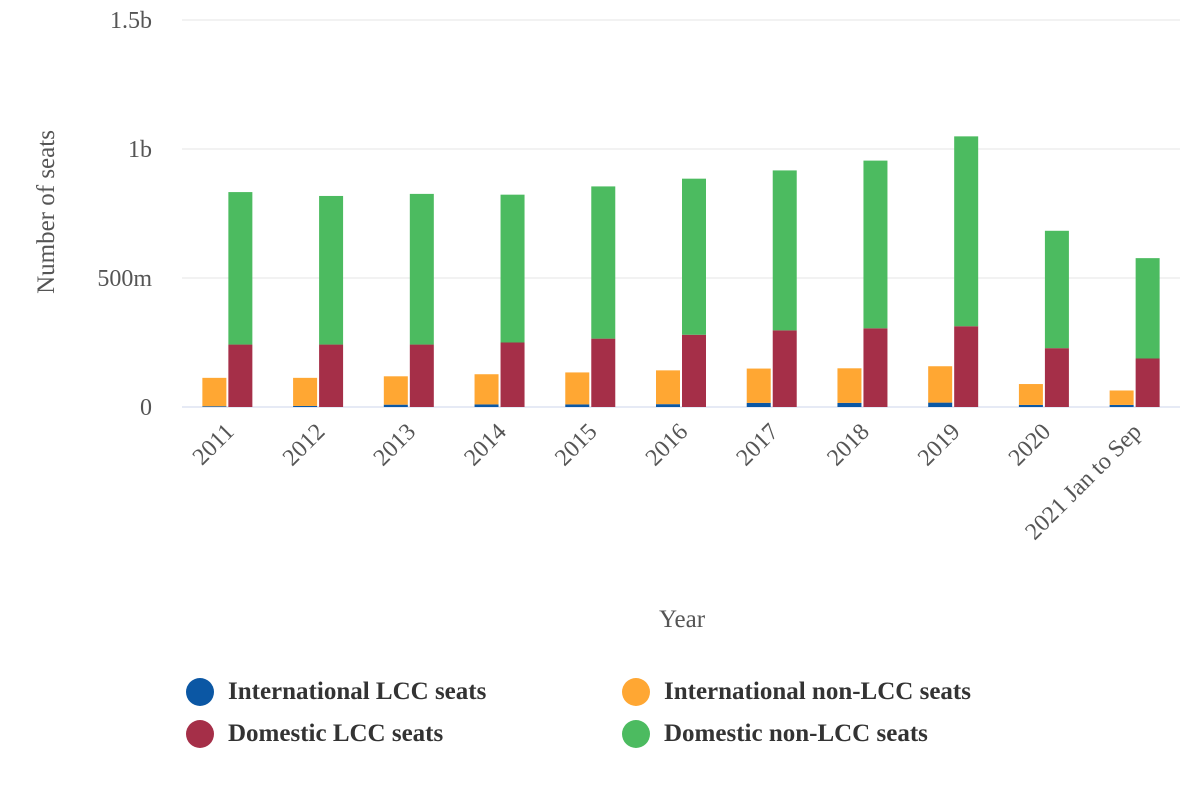 Image resolution: width=1200 pixels, height=800 pixels. I want to click on legend-item-domestic-non-lcc: Domestic non-LCC seats, so click(775, 734).